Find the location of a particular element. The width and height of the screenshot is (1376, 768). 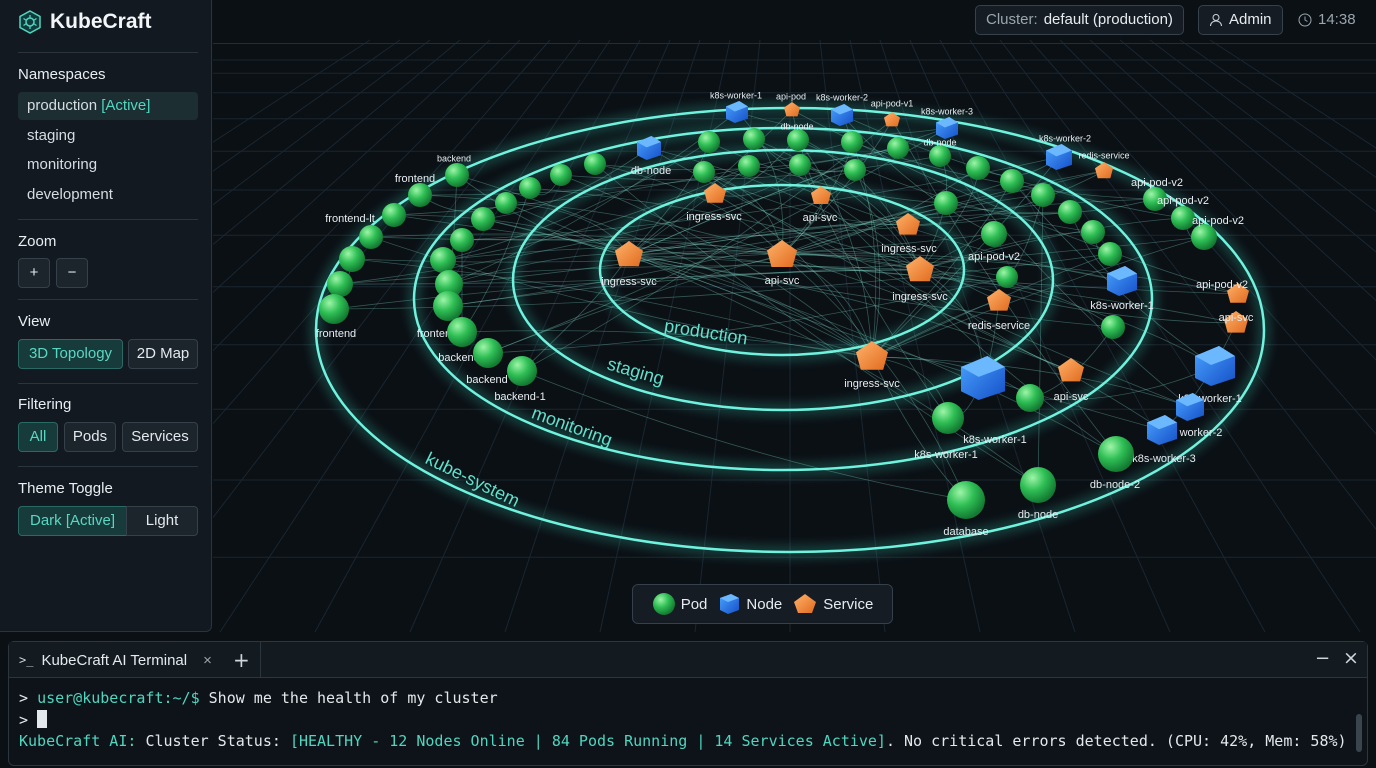

namespace-item: monitoring is located at coordinates (62, 164).